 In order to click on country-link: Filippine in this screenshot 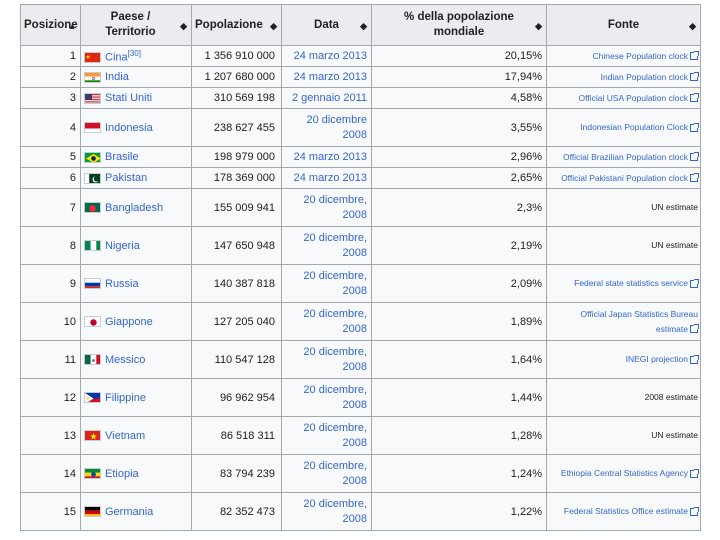, I will do `click(125, 397)`.